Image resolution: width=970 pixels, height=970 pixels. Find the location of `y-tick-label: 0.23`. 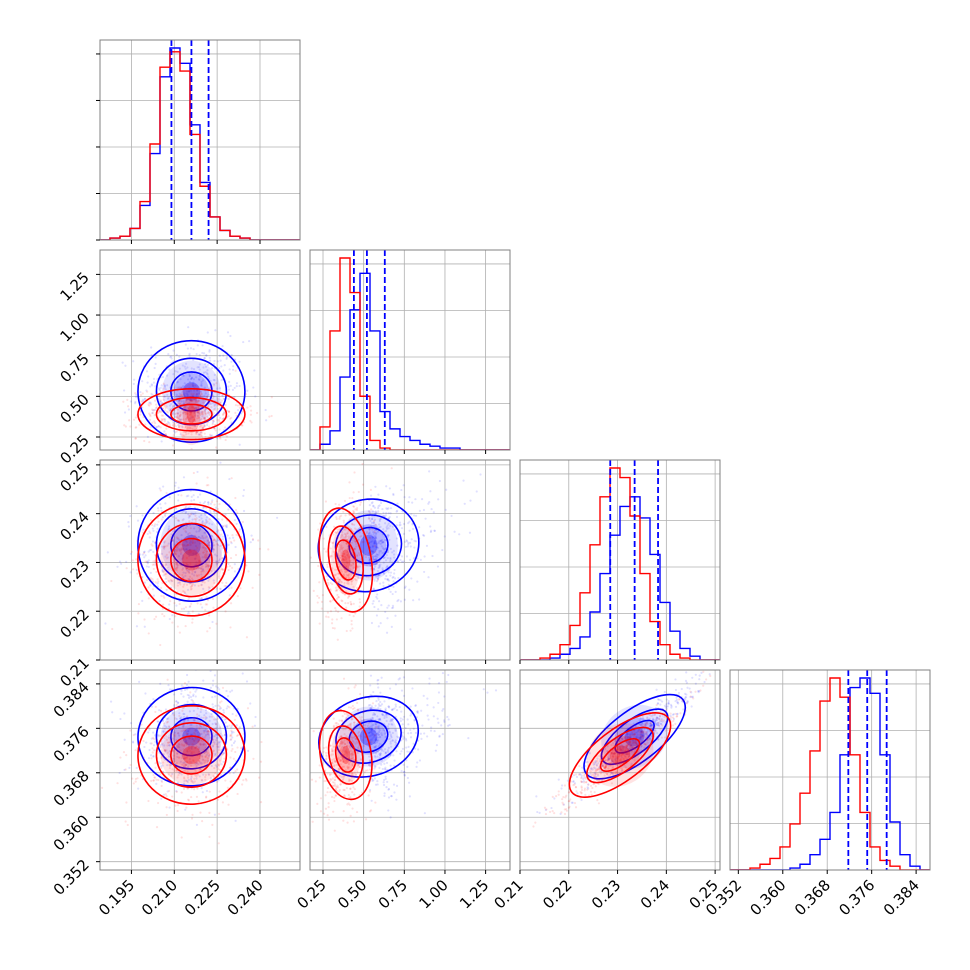

y-tick-label: 0.23 is located at coordinates (74, 575).